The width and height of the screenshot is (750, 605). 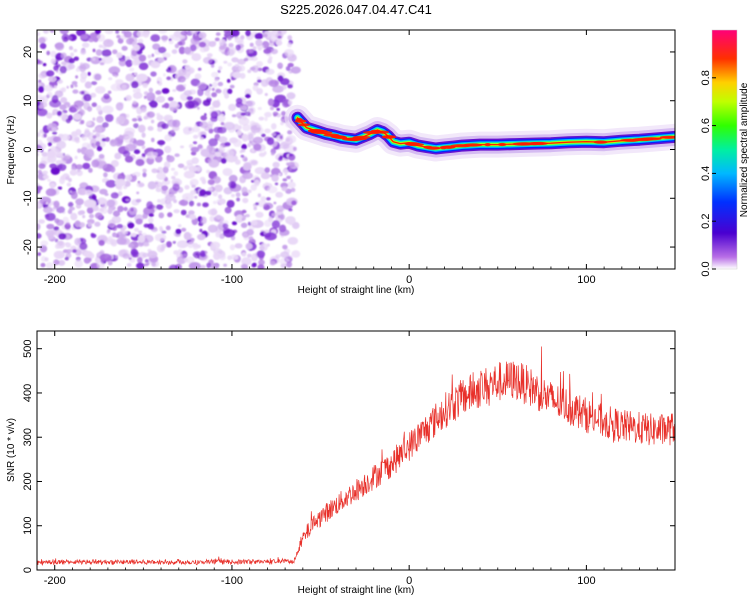 What do you see at coordinates (706, 221) in the screenshot?
I see `colorbar-tick-label: 0.2` at bounding box center [706, 221].